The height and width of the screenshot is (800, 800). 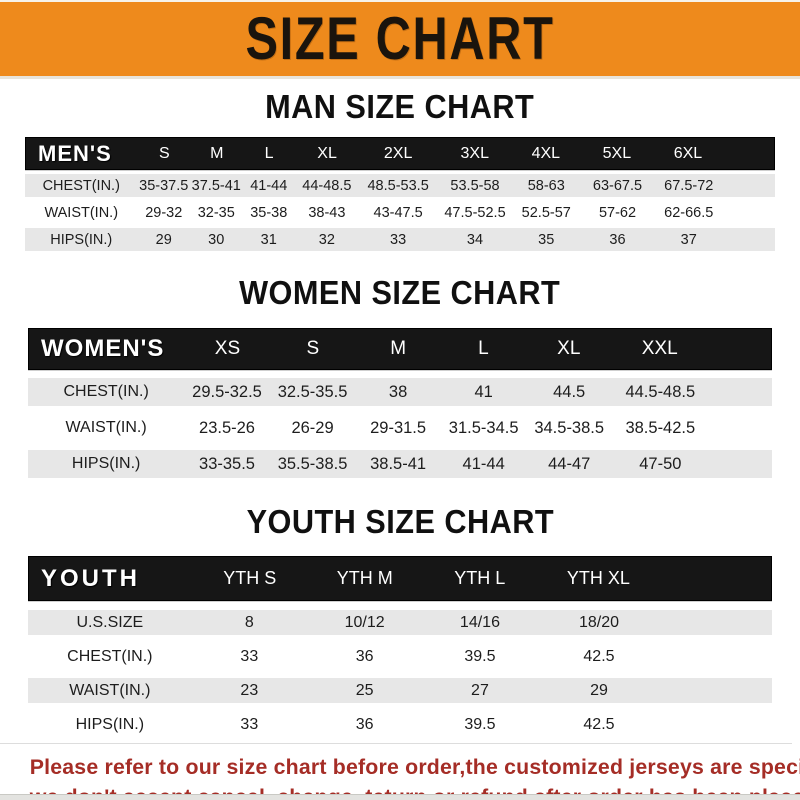 I want to click on size-value-cell: 27, so click(x=480, y=690).